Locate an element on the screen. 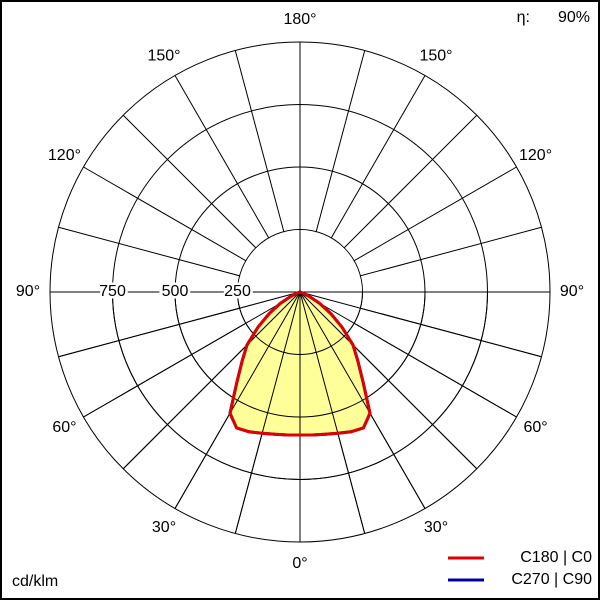 The width and height of the screenshot is (600, 600). efficiency-value: 90% is located at coordinates (574, 17).